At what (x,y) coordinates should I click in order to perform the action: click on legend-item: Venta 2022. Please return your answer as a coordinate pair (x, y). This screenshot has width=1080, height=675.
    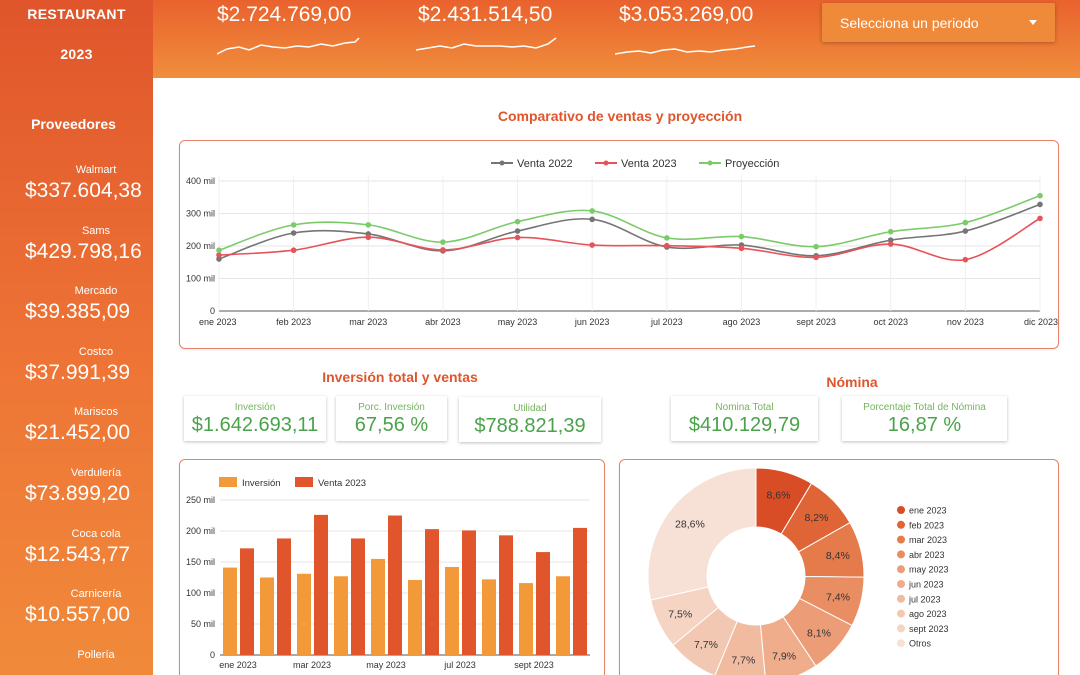
    Looking at the image, I should click on (532, 164).